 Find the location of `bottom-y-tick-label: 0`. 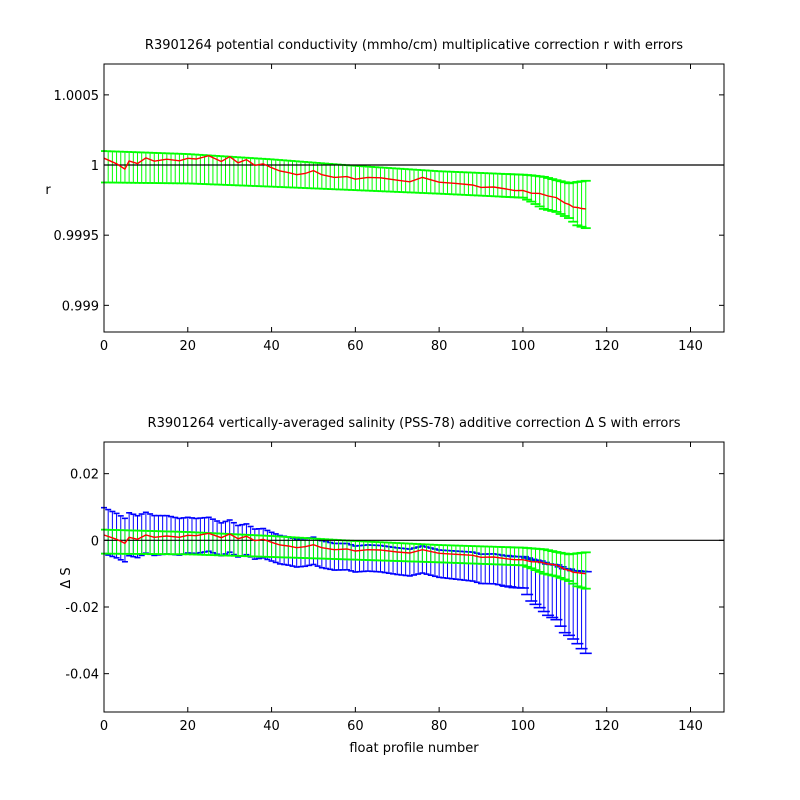

bottom-y-tick-label: 0 is located at coordinates (95, 541).